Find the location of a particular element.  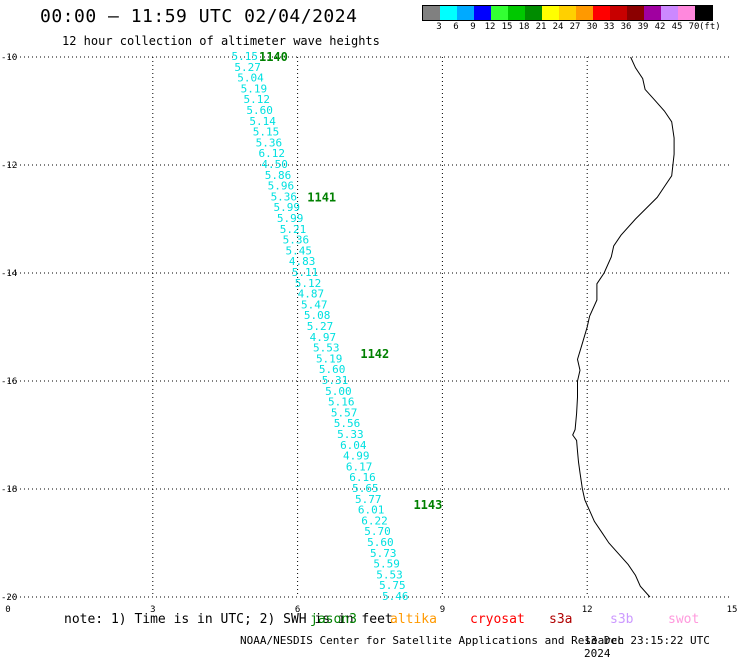

legend-label: 45 is located at coordinates (677, 27).